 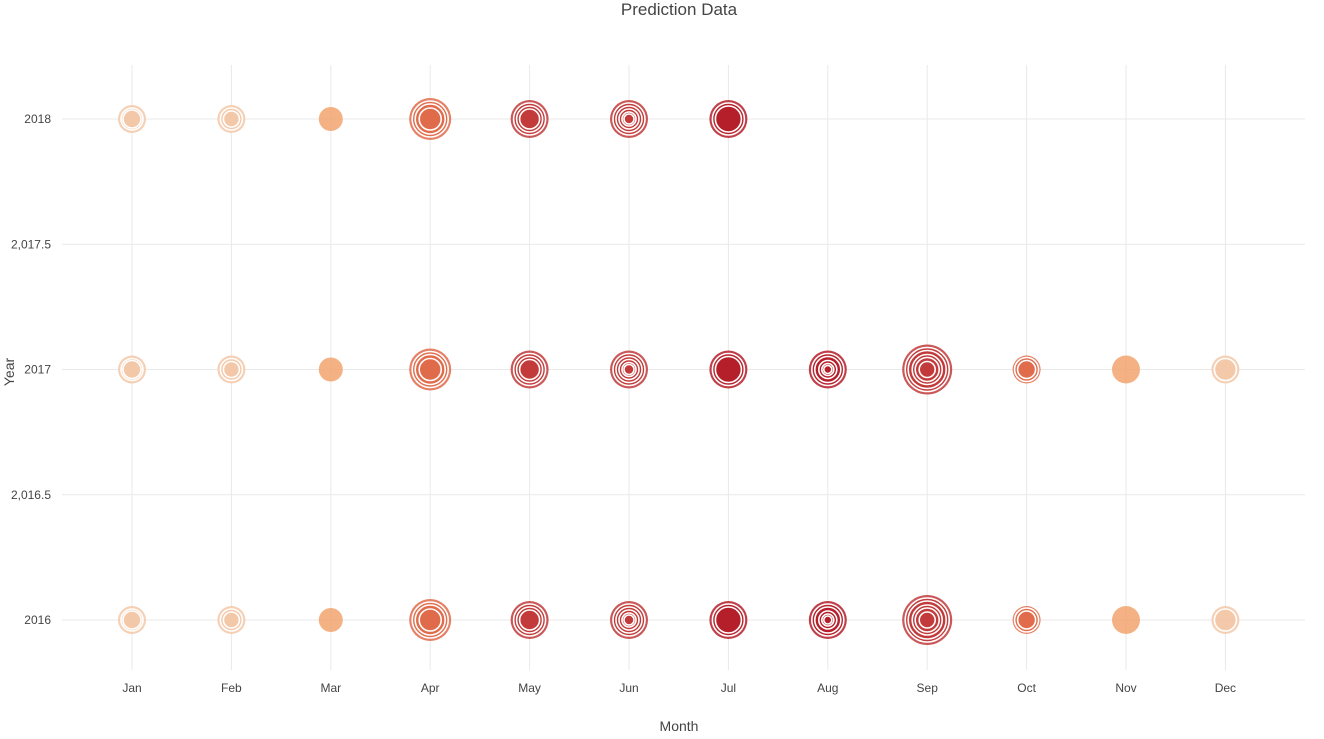 What do you see at coordinates (37, 370) in the screenshot?
I see `y-tick-label: 2017` at bounding box center [37, 370].